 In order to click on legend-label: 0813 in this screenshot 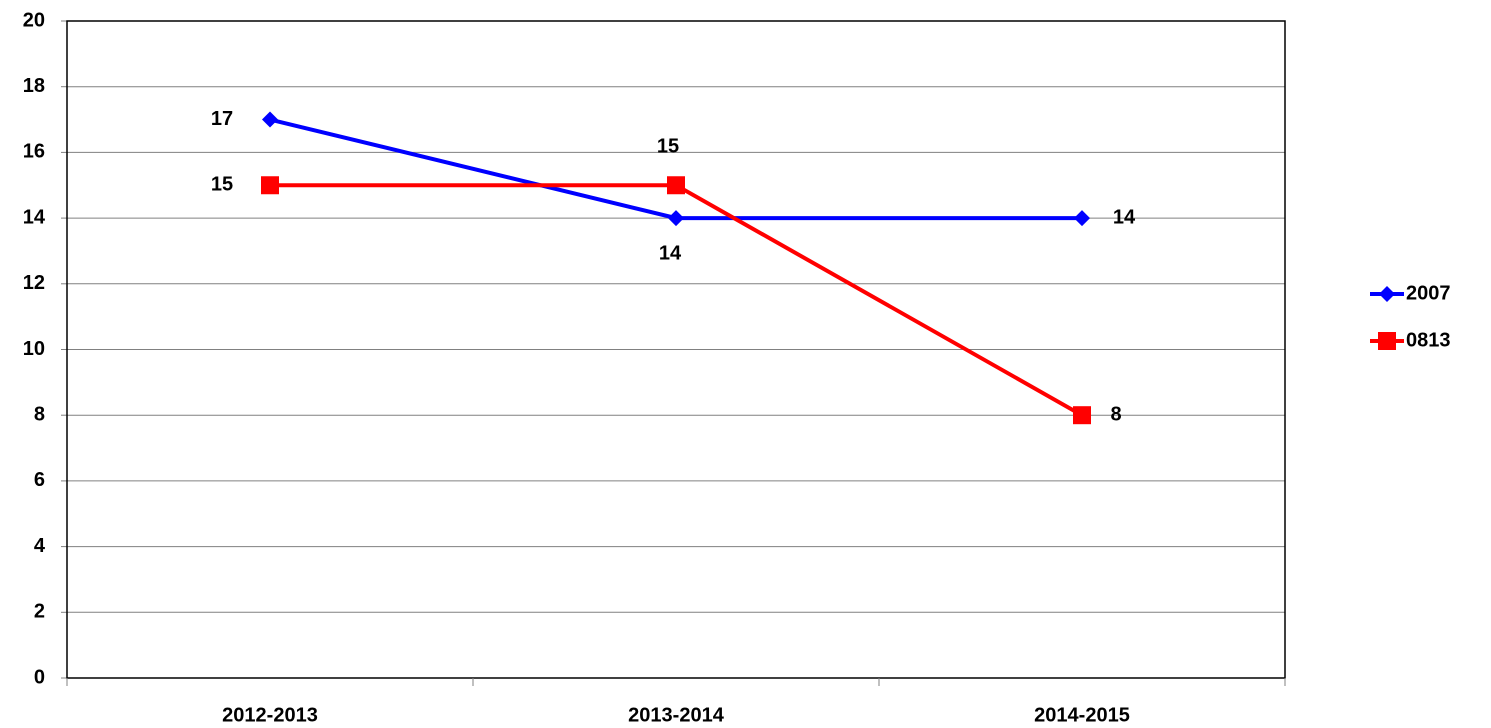, I will do `click(1428, 340)`.